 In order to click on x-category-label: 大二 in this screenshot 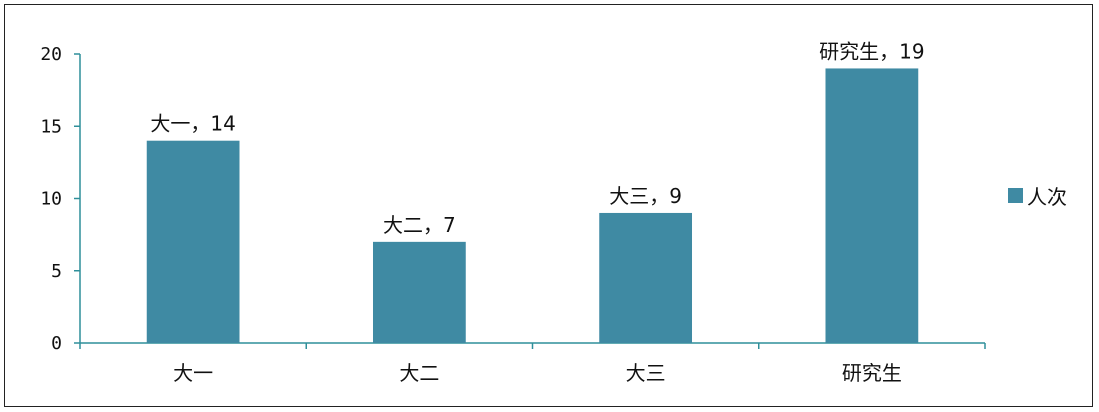, I will do `click(419, 373)`.